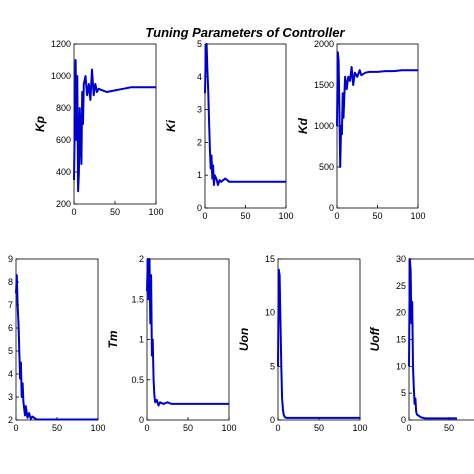  What do you see at coordinates (303, 125) in the screenshot?
I see `y-axis-label: Kd` at bounding box center [303, 125].